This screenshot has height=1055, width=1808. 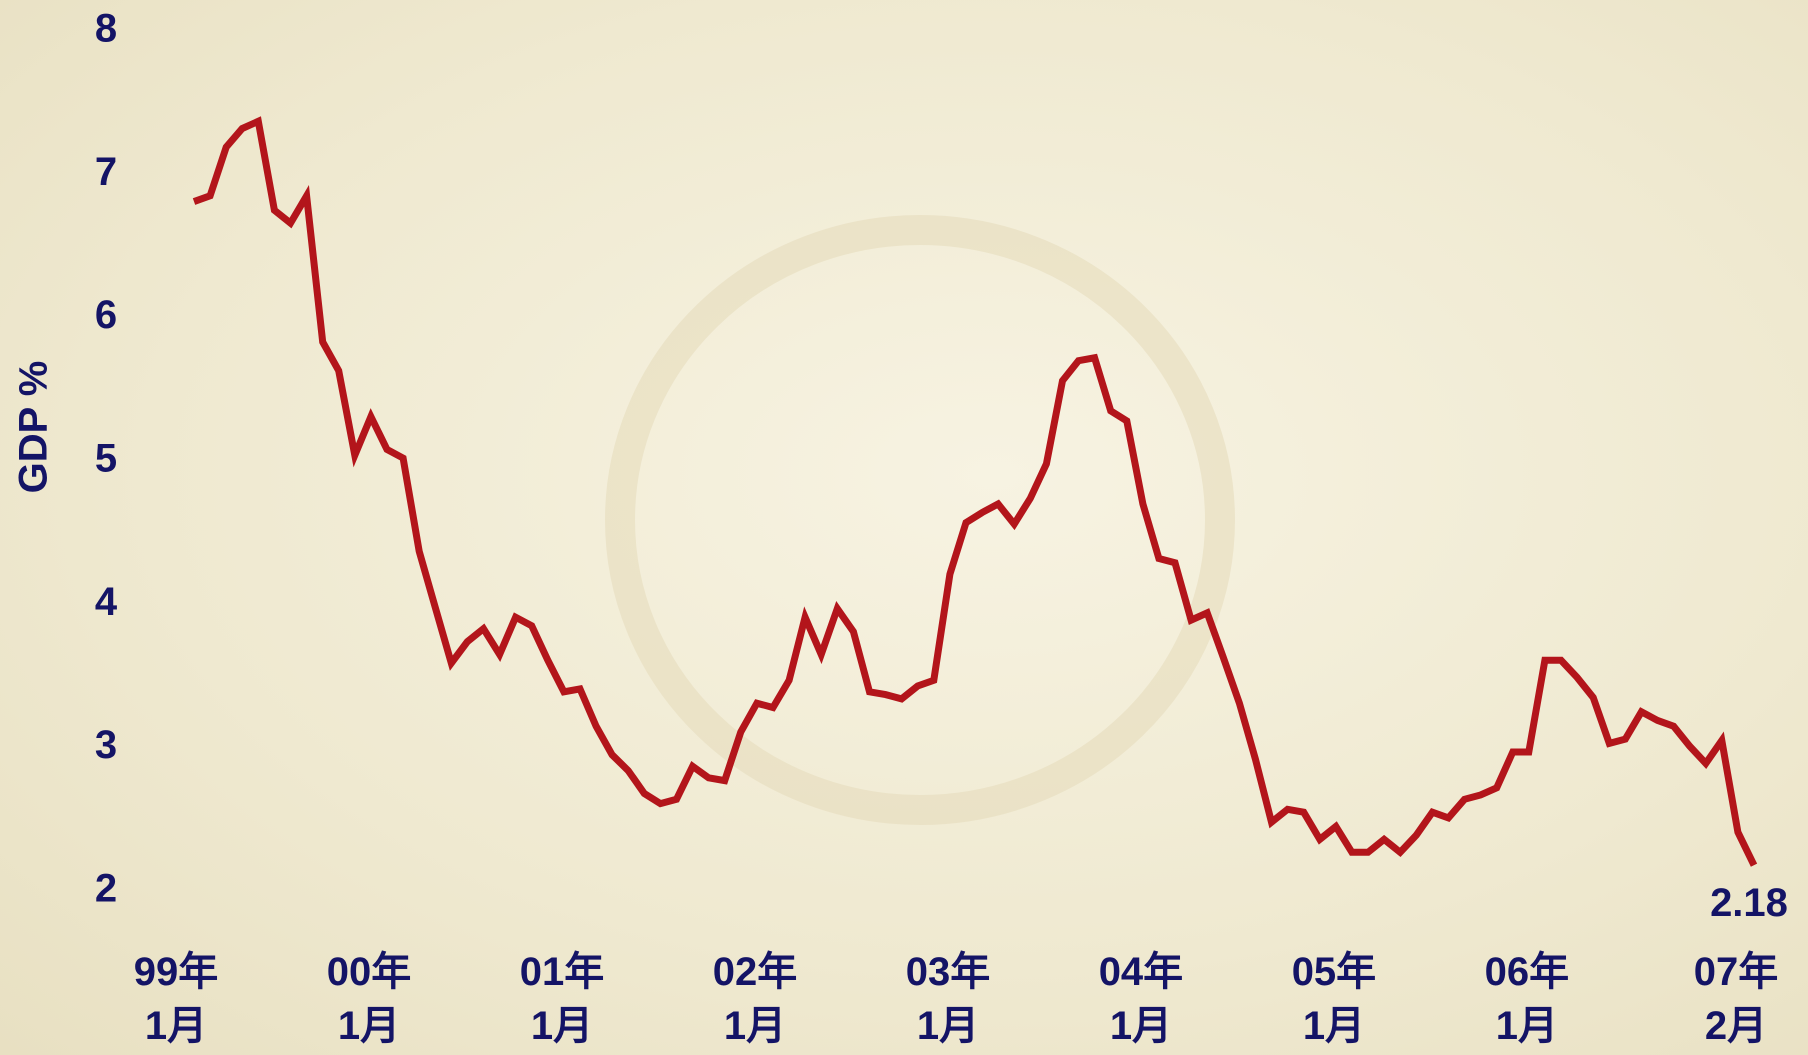 What do you see at coordinates (106, 602) in the screenshot?
I see `y-tick-label: 4` at bounding box center [106, 602].